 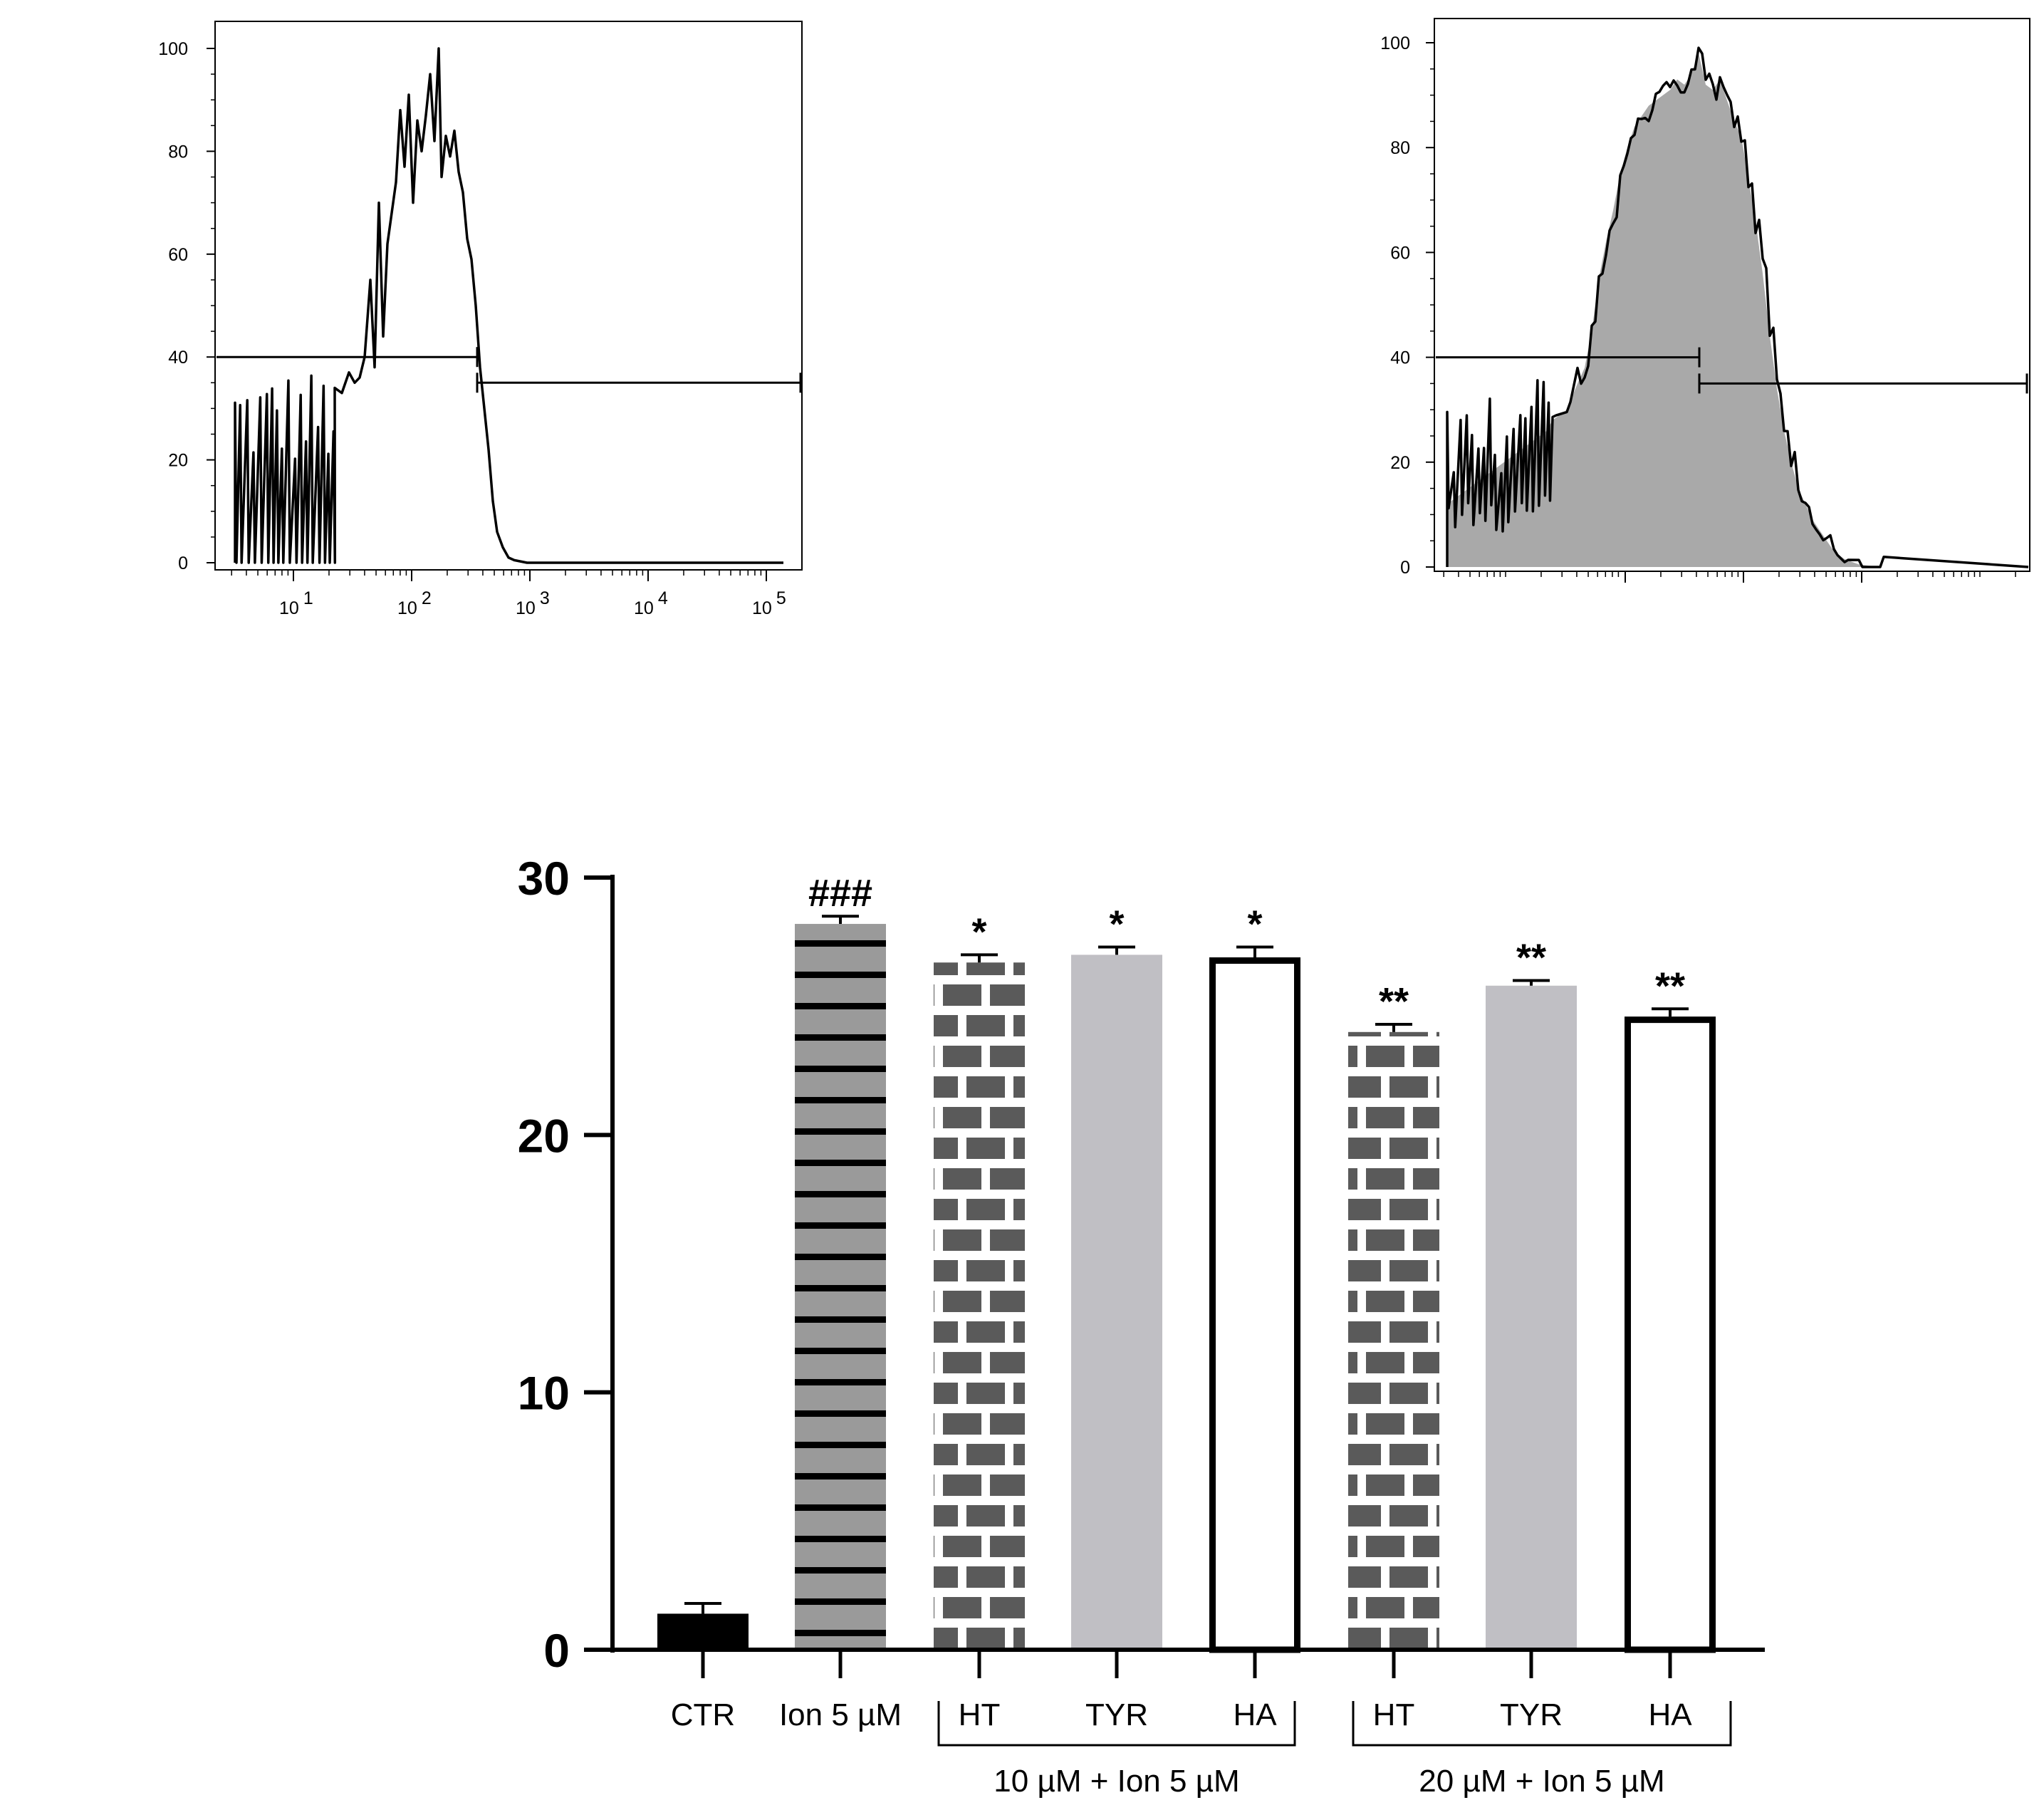 I want to click on x-tick-label: 10 1, so click(x=296, y=603).